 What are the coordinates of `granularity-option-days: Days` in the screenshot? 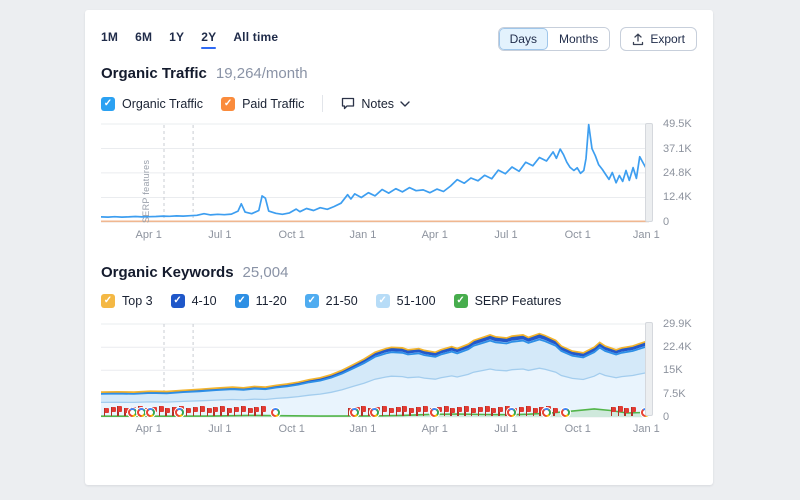 It's located at (523, 39).